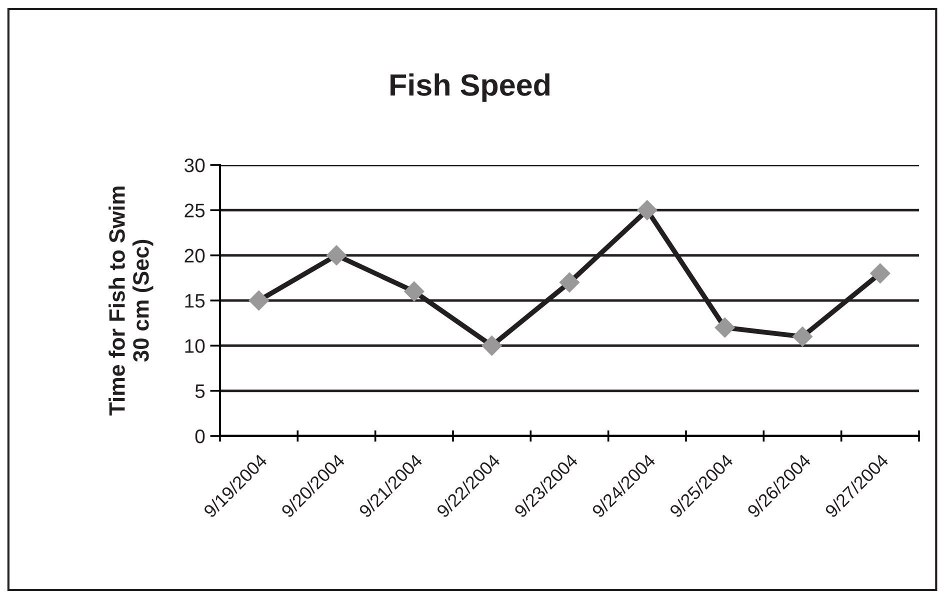 This screenshot has width=939, height=599. I want to click on y-axis-title: Time for Fish to Swim 30 cm (Sec), so click(131, 301).